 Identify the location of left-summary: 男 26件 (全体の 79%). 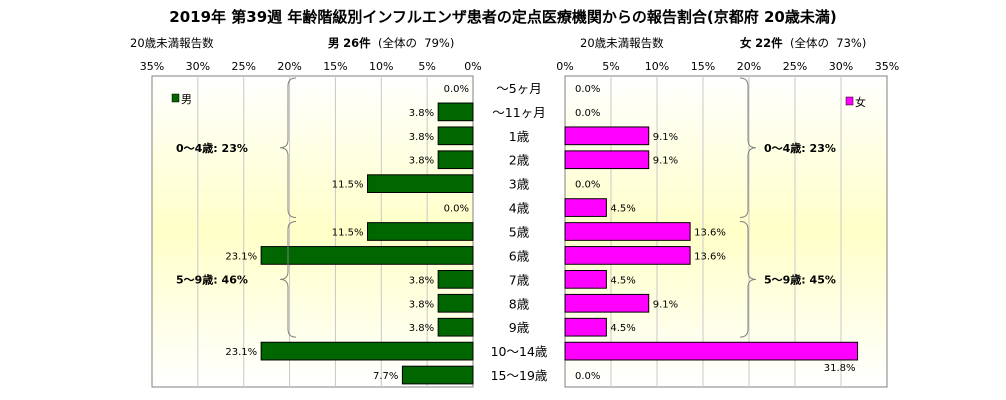
(391, 43).